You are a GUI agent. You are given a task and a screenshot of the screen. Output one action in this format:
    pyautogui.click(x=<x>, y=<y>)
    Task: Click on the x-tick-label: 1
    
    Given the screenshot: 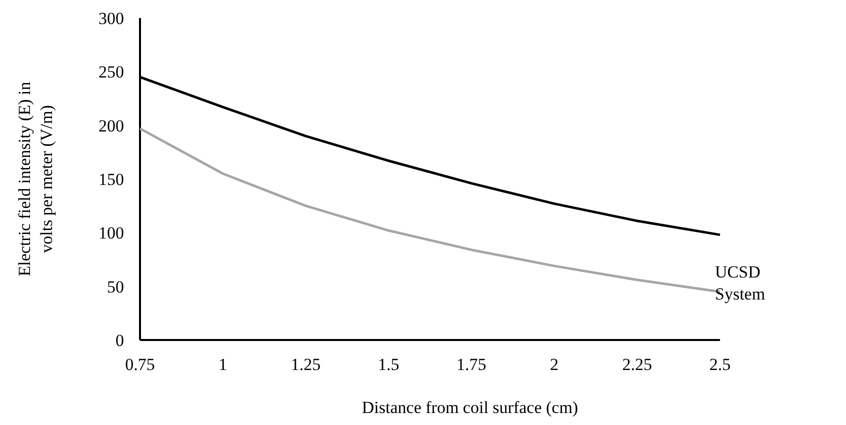 What is the action you would take?
    pyautogui.click(x=223, y=364)
    